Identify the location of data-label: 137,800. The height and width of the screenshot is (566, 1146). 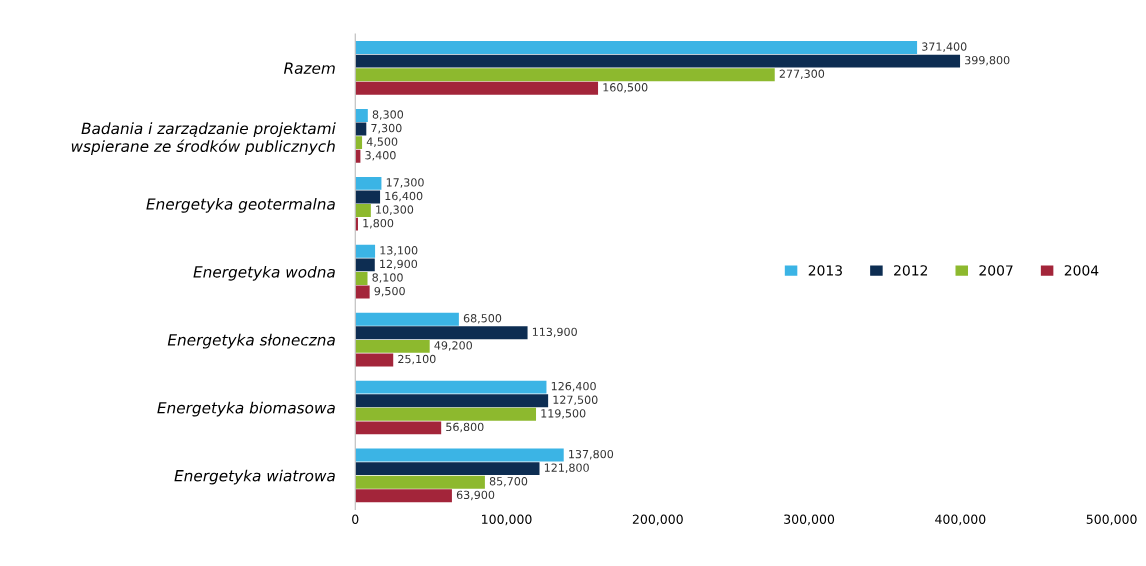
(591, 454).